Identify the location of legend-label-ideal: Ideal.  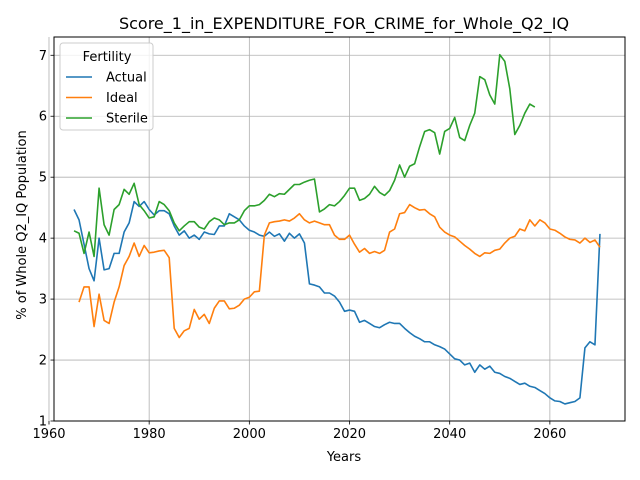
(122, 98).